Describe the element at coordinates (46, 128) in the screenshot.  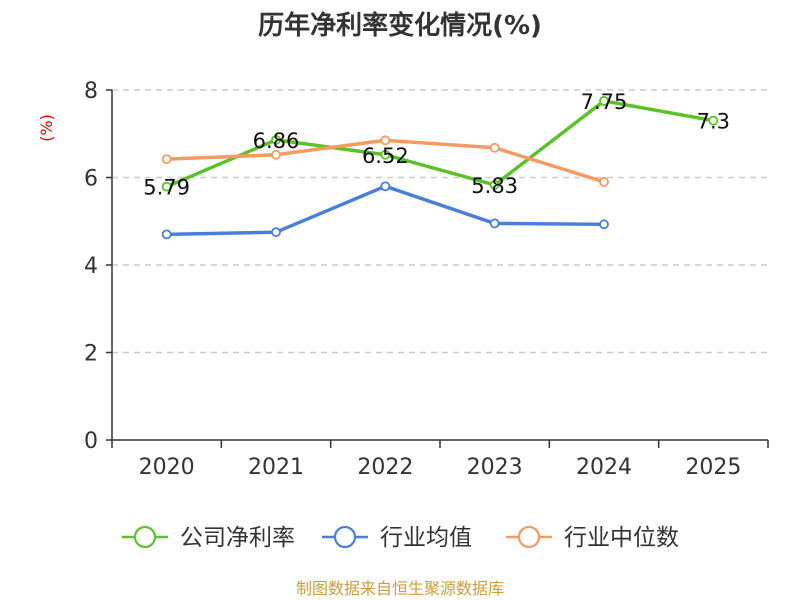
I see `y-axis-unit-label: (%)` at that location.